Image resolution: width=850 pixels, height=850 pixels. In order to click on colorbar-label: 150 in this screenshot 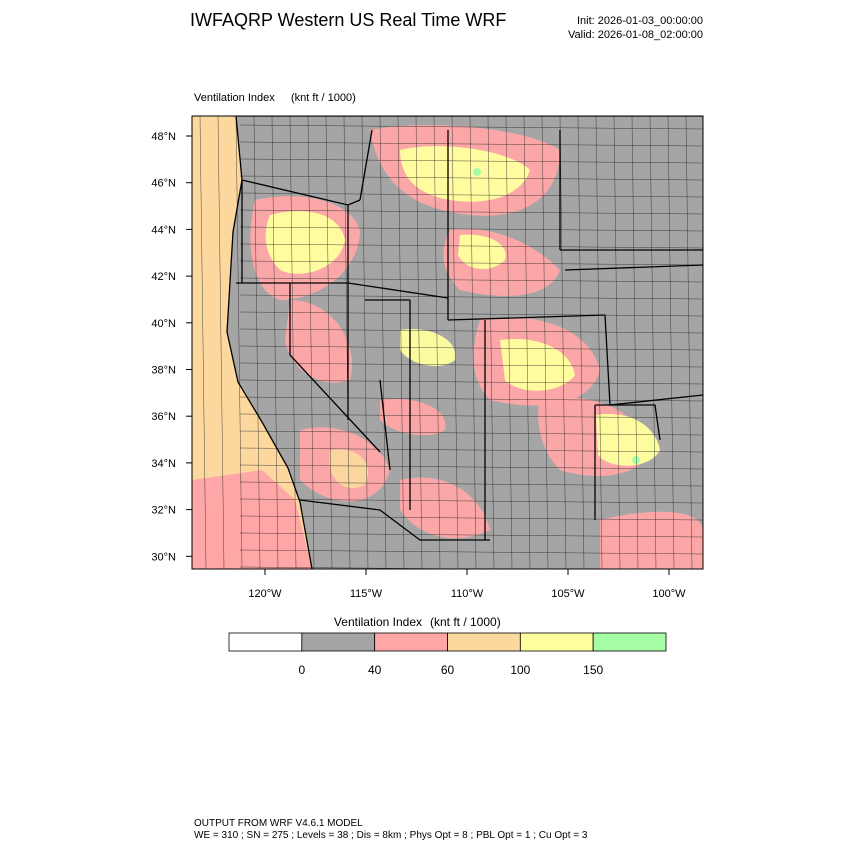, I will do `click(593, 670)`.